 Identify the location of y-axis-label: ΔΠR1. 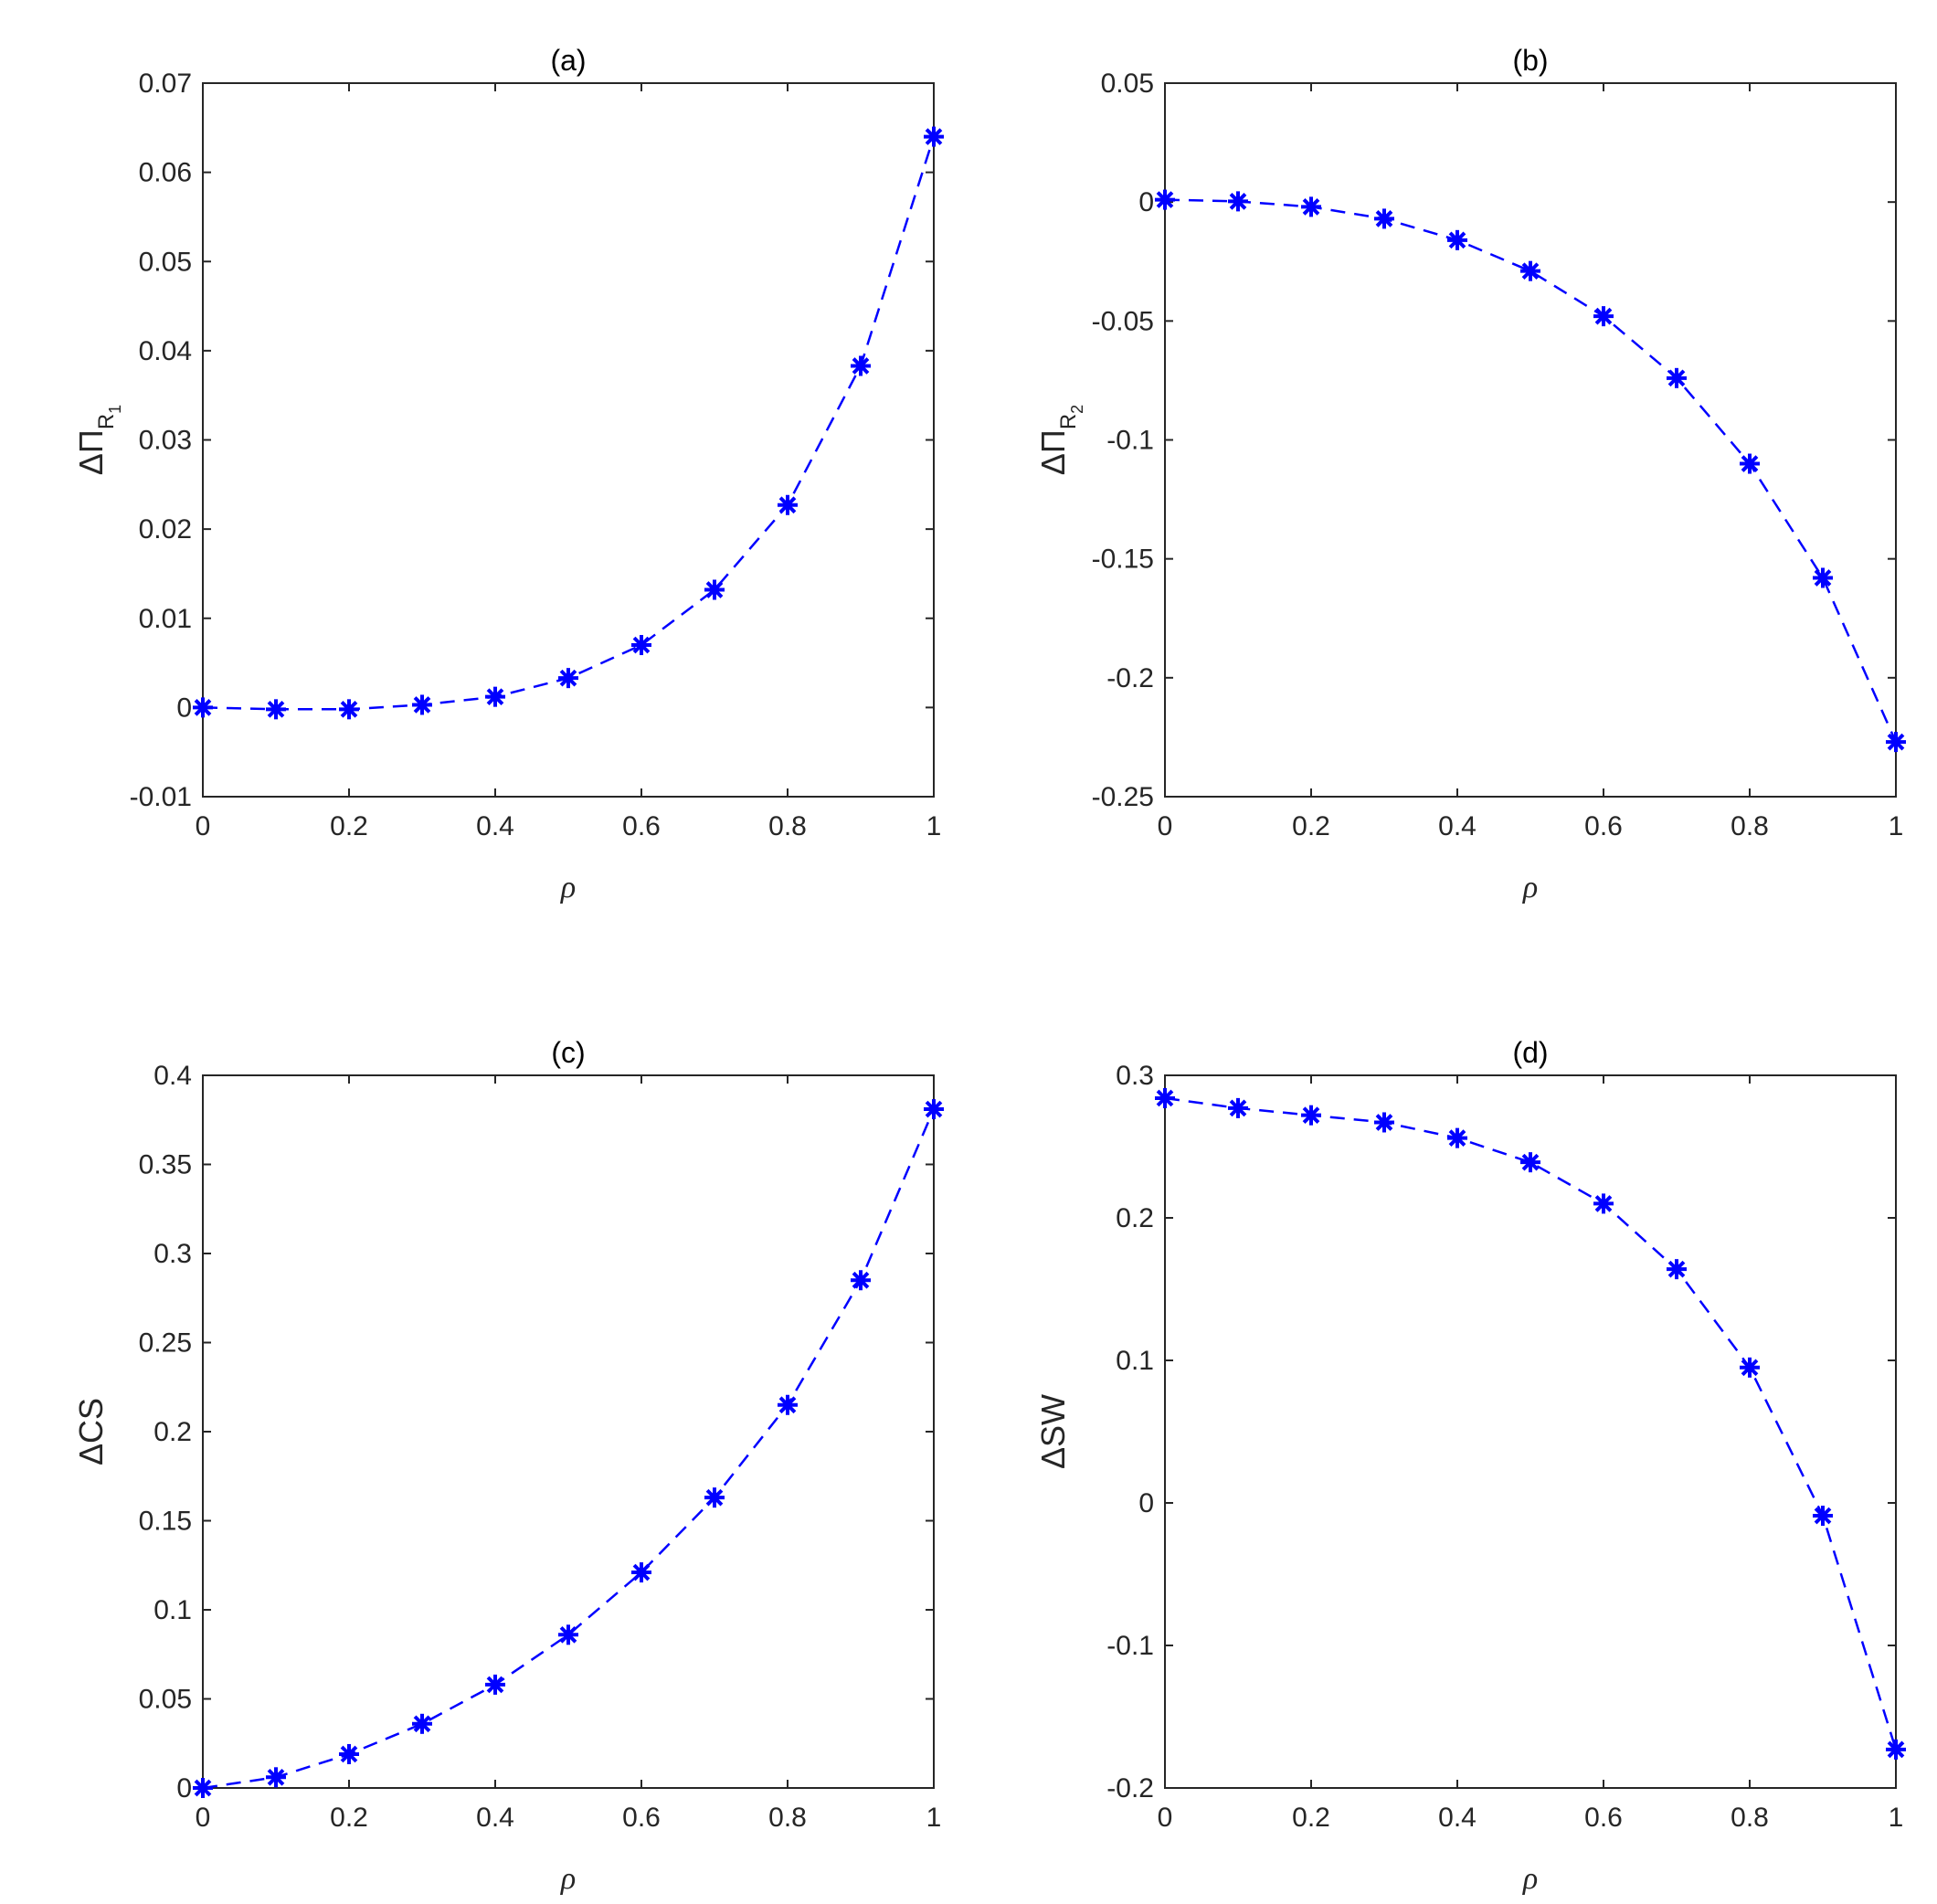
(98, 440).